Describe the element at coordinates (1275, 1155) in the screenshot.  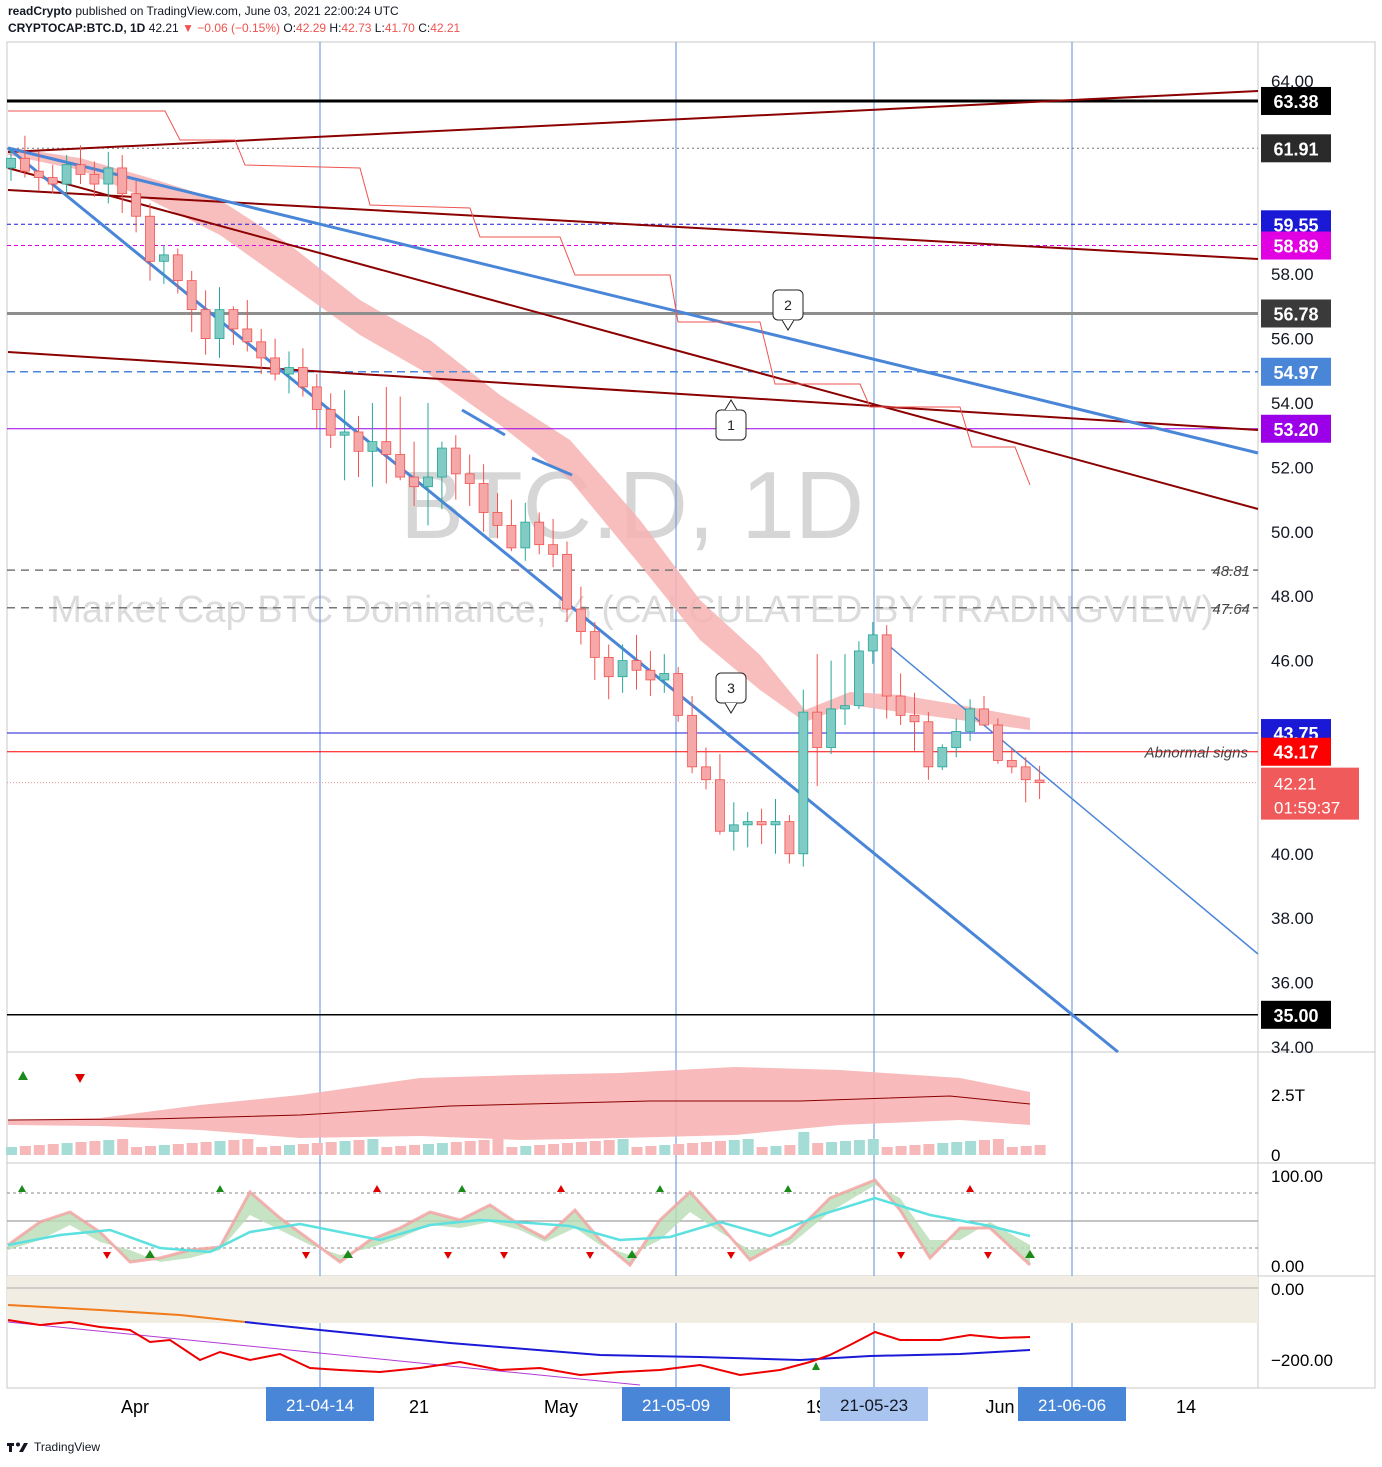
I see `volume-tick: 0` at that location.